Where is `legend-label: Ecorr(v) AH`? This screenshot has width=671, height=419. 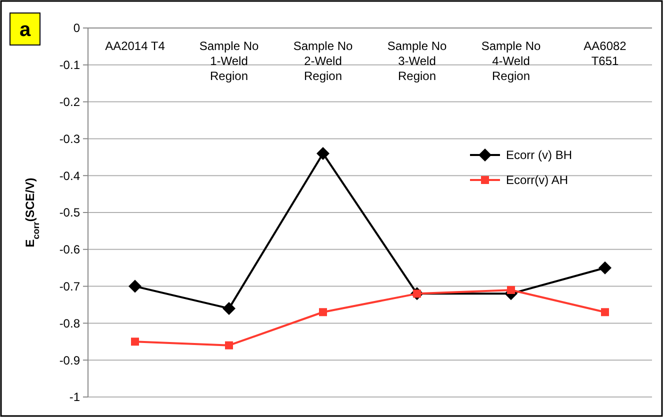 legend-label: Ecorr(v) AH is located at coordinates (537, 180).